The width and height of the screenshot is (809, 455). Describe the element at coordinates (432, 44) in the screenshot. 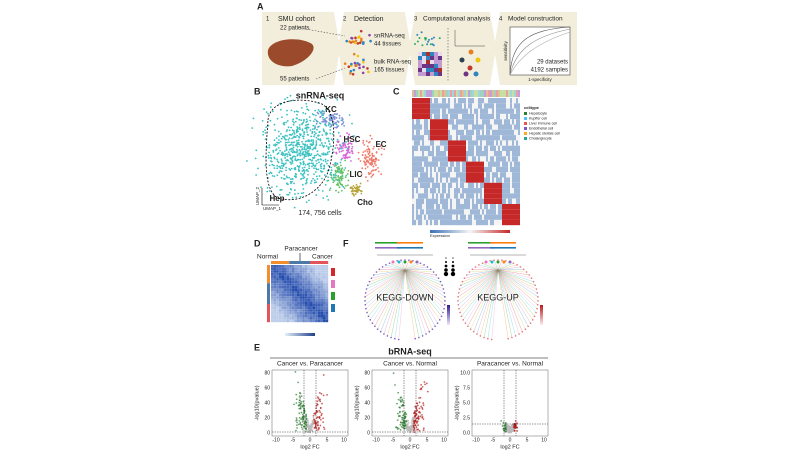

I see `cluster-dot` at that location.